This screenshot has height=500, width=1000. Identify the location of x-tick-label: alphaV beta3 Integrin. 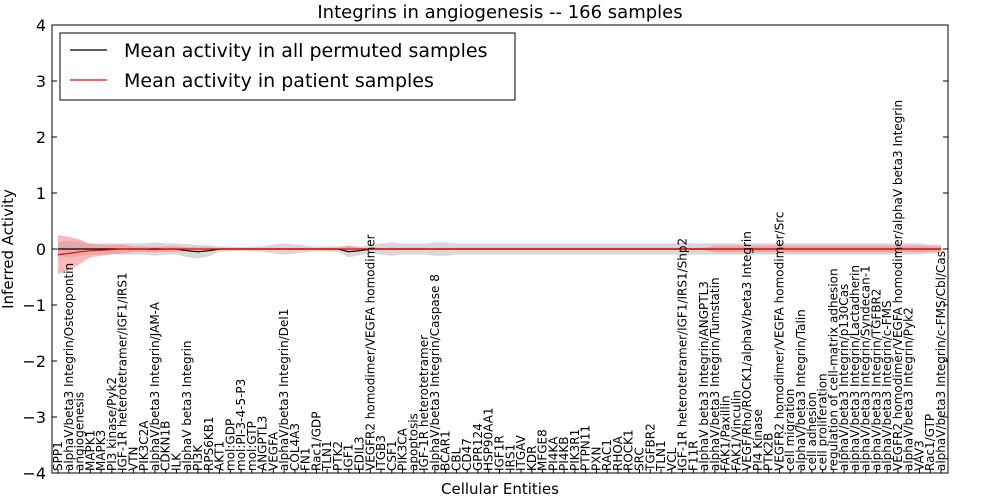
(187, 405).